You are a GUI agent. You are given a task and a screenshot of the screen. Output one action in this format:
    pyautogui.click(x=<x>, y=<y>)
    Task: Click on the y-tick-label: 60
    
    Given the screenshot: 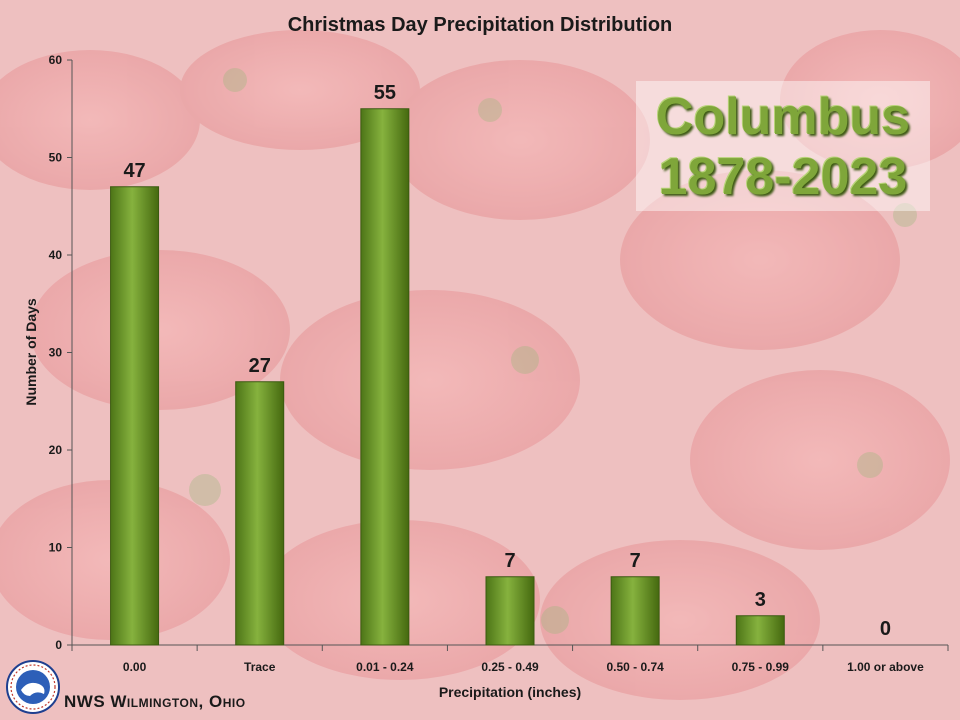 What is the action you would take?
    pyautogui.click(x=56, y=60)
    